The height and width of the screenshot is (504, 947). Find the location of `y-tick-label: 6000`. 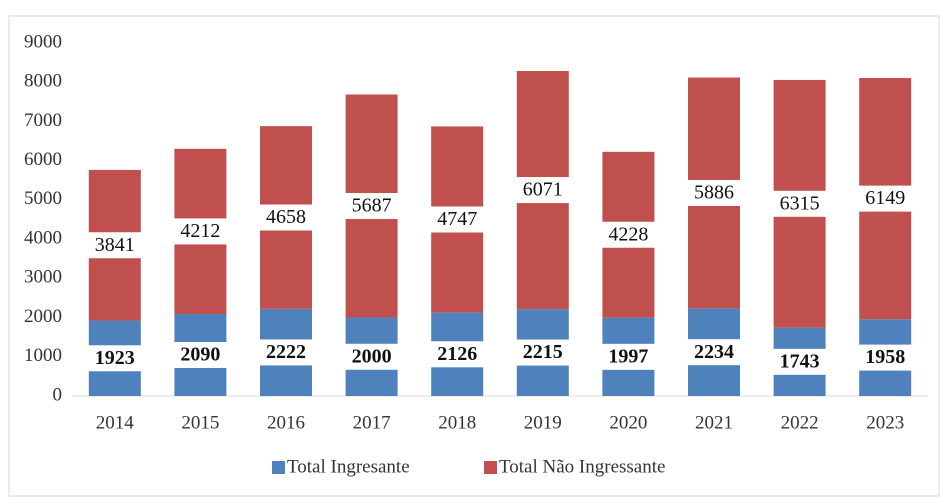

y-tick-label: 6000 is located at coordinates (43, 159).